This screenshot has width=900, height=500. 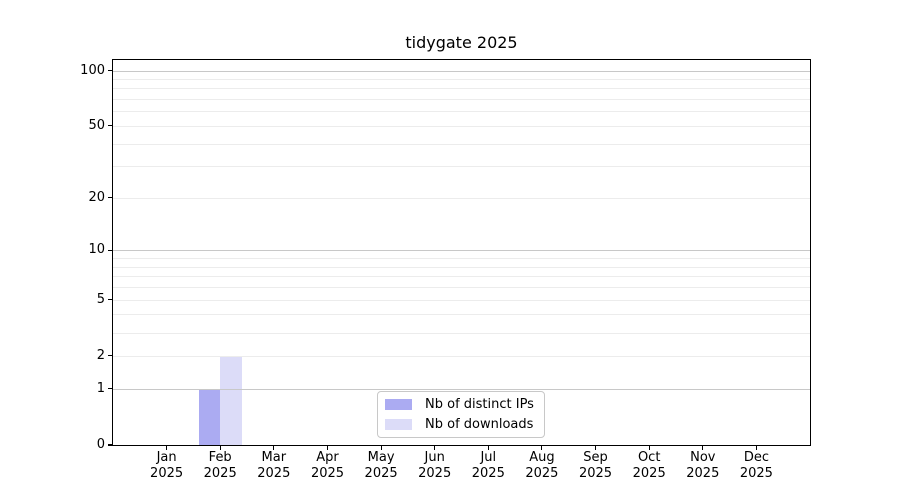 I want to click on y-tick-label-10: 10, so click(x=96, y=250).